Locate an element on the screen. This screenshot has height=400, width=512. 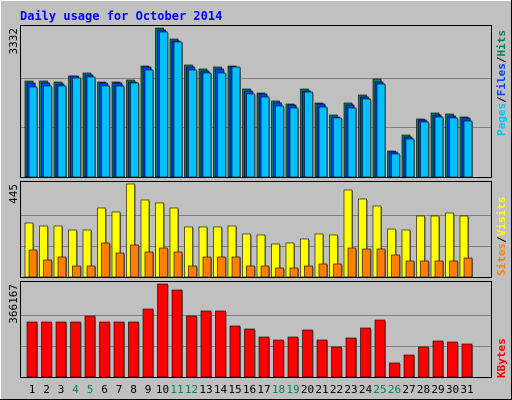
day-label-14: 14 is located at coordinates (221, 389).